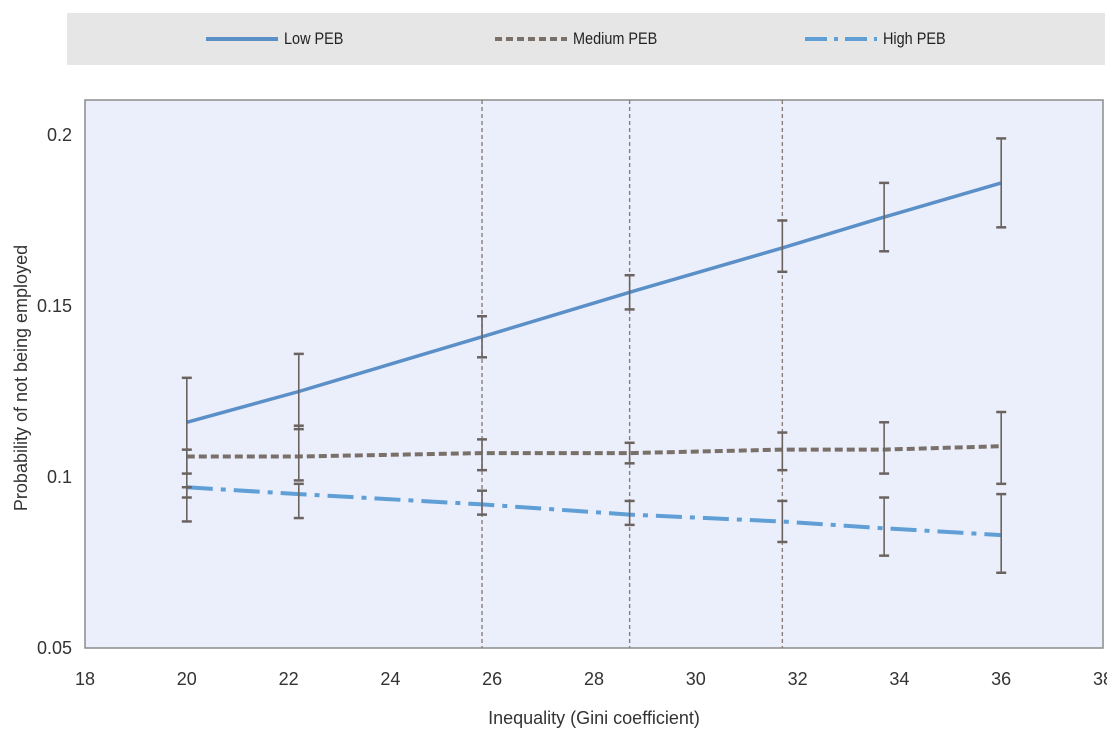 The image size is (1107, 740). I want to click on y-axis: 0.05 0.1 0.15 0.2, so click(54, 391).